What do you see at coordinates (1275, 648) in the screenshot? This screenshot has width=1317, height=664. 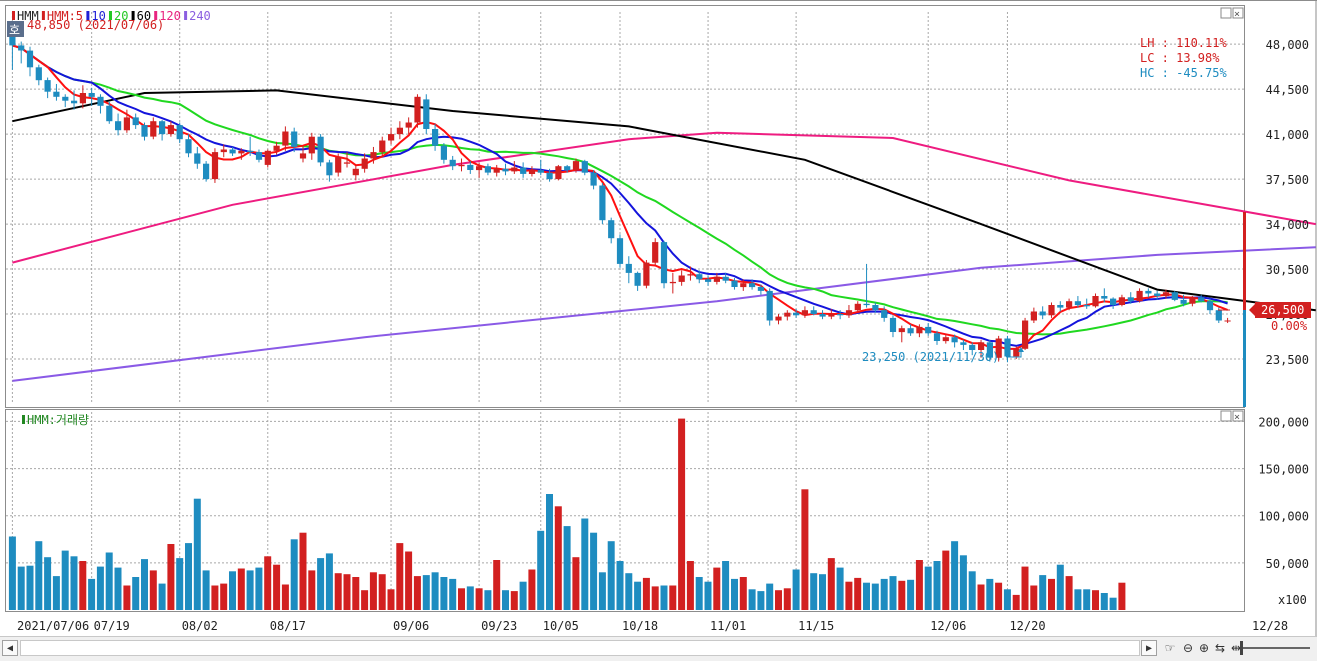 I see `zoom-slider-track` at bounding box center [1275, 648].